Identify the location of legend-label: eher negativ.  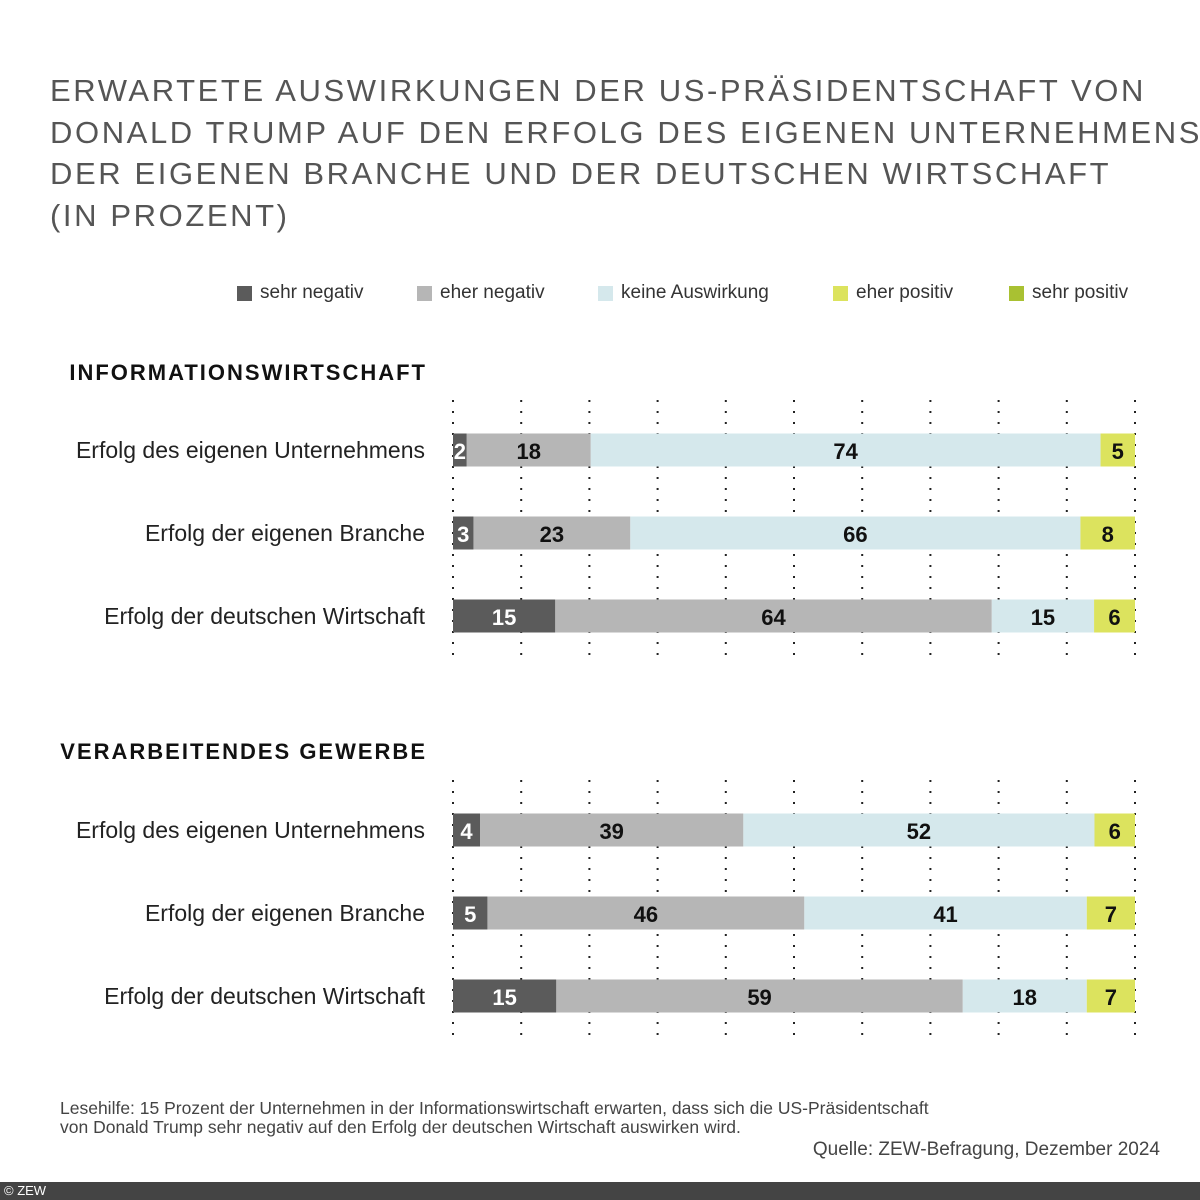
(492, 292).